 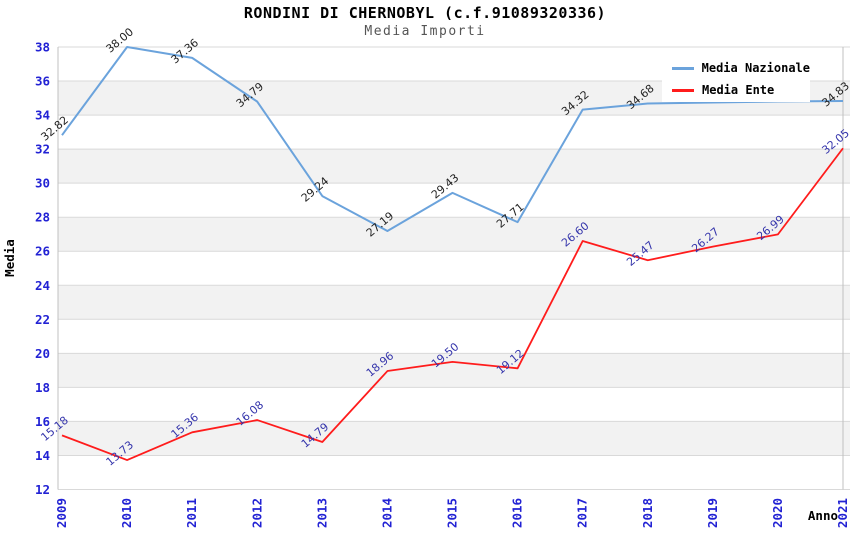 I want to click on x-tick-label: 2017, so click(x=582, y=513).